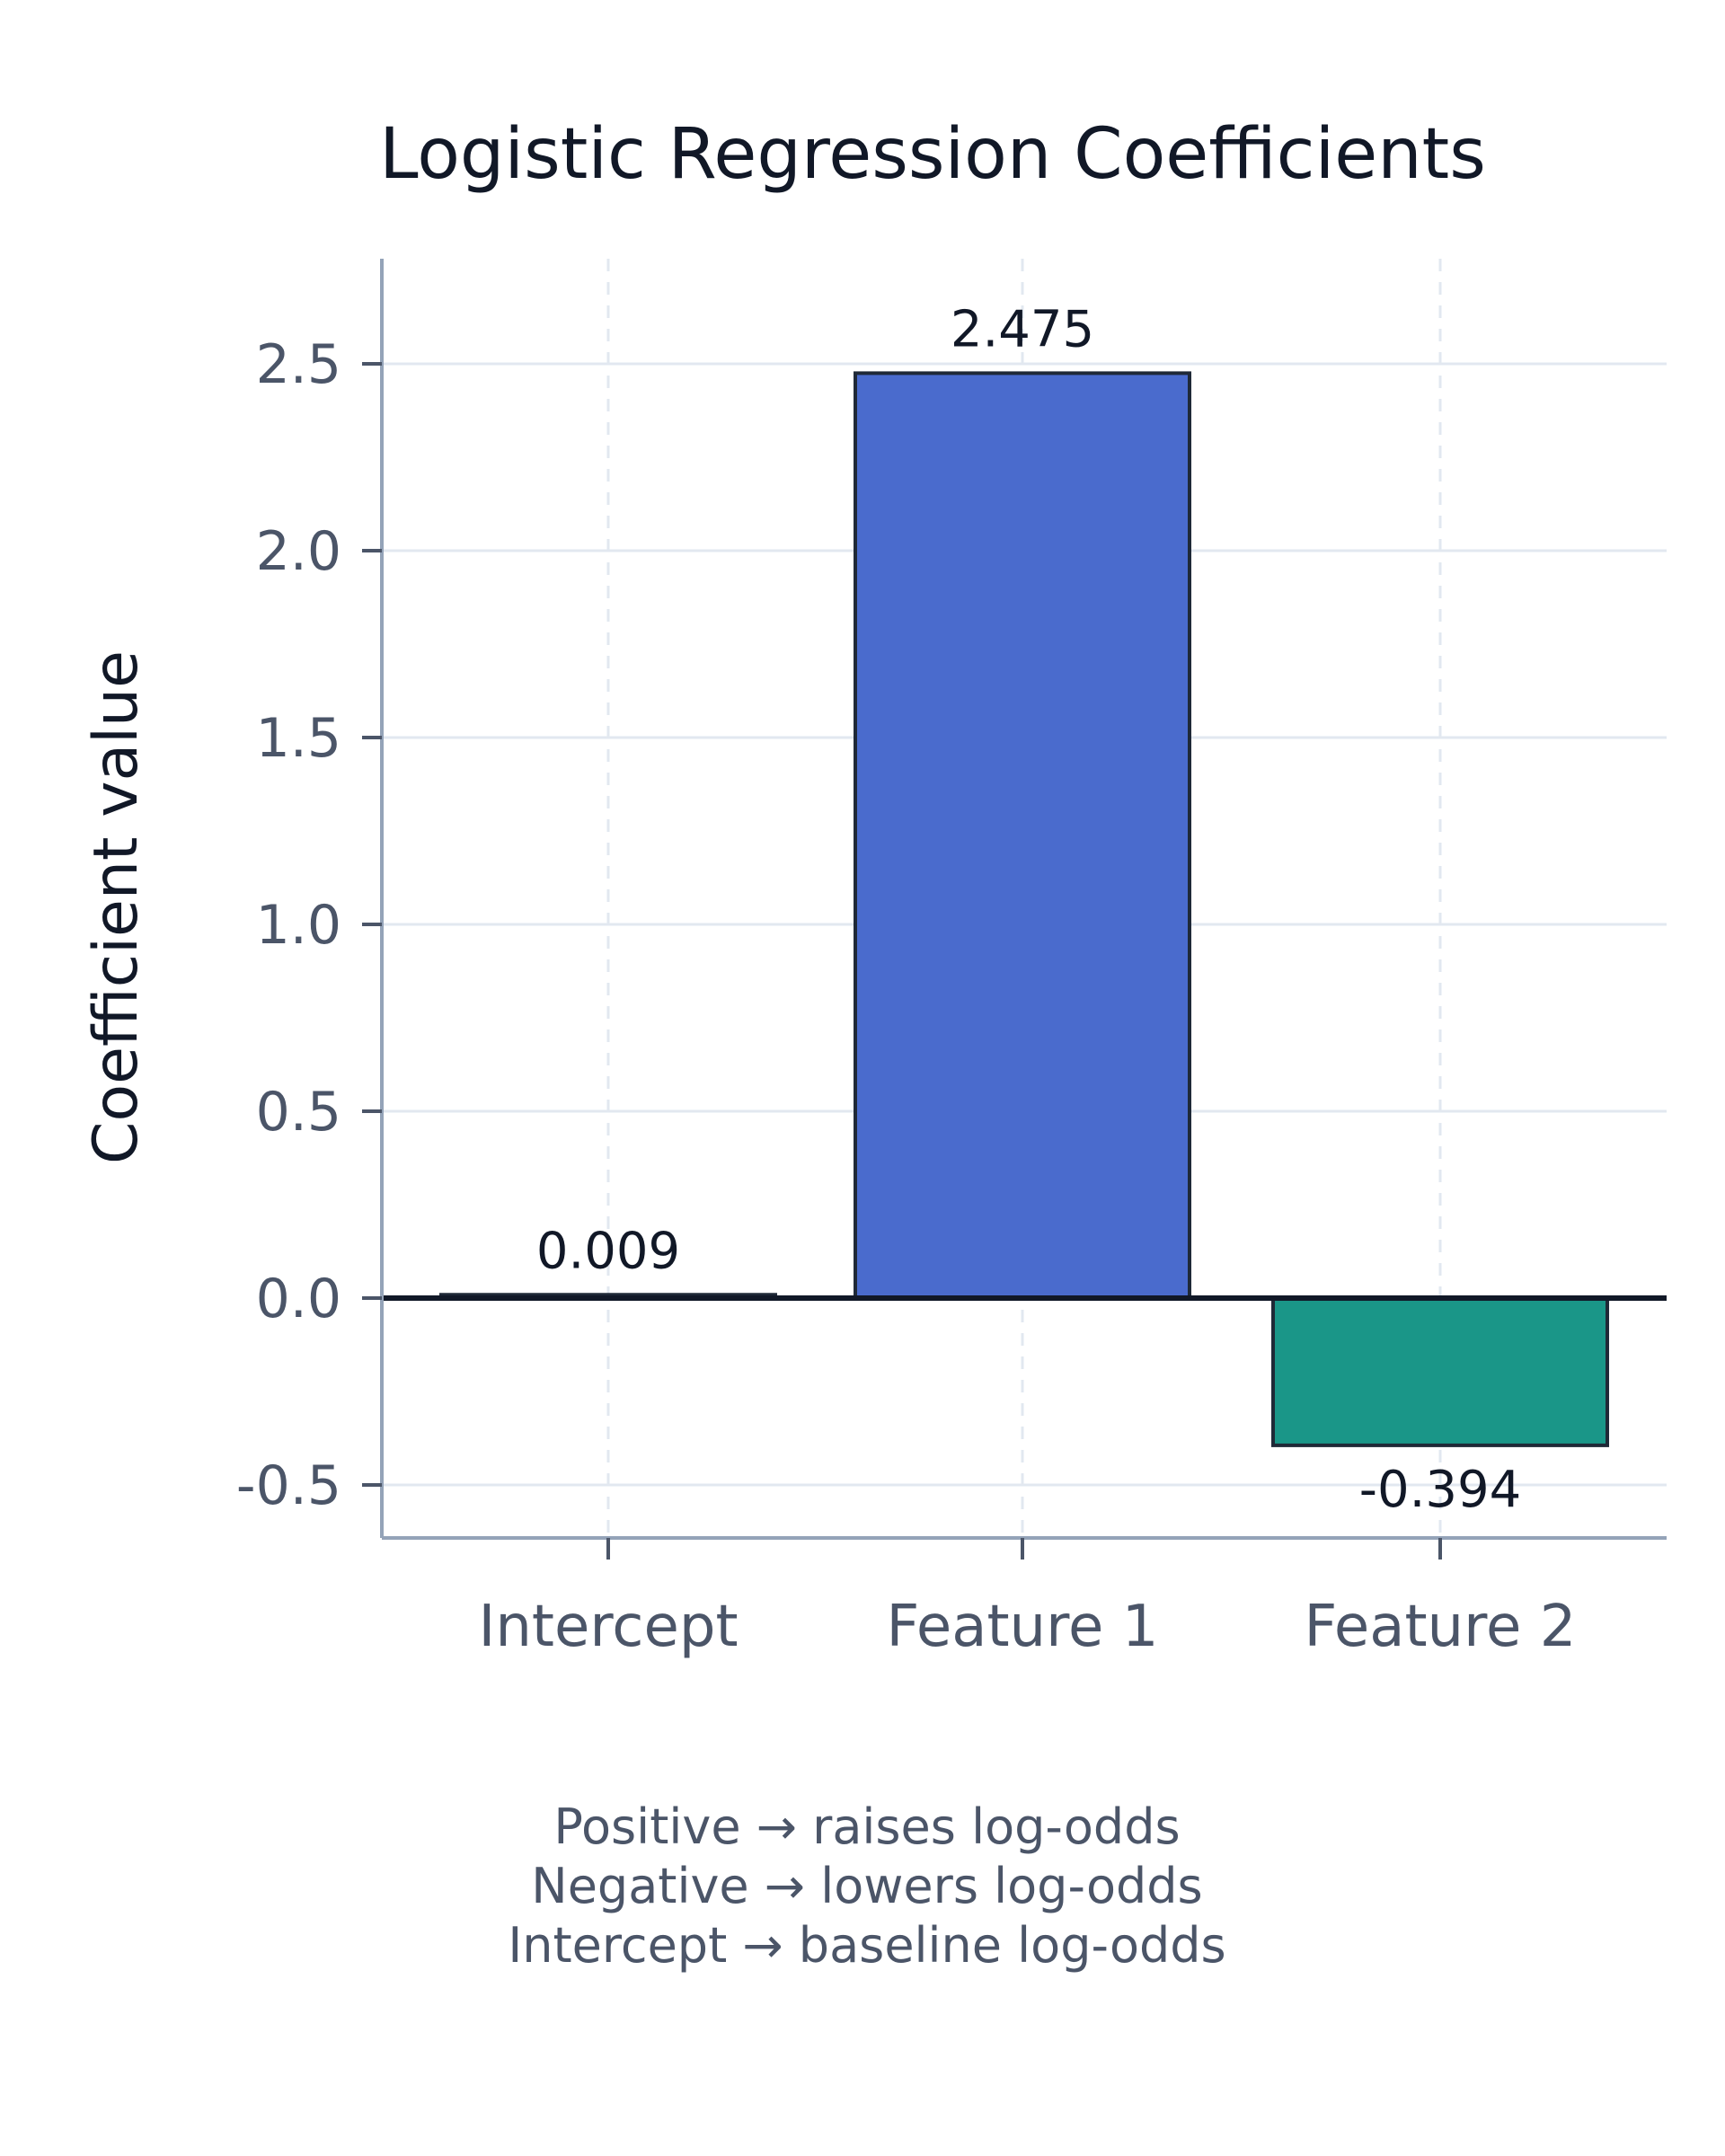  What do you see at coordinates (866, 1886) in the screenshot?
I see `annotation-negative: Negative → lowers log-odds` at bounding box center [866, 1886].